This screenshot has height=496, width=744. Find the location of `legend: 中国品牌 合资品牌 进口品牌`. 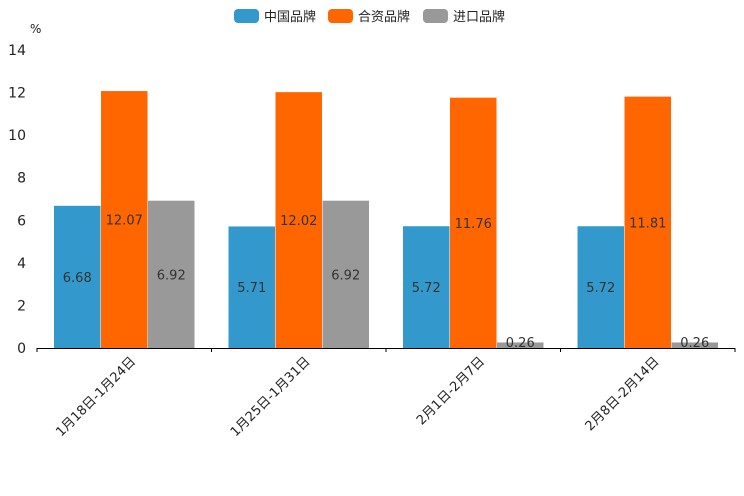

legend: 中国品牌 合资品牌 进口品牌 is located at coordinates (369, 17).